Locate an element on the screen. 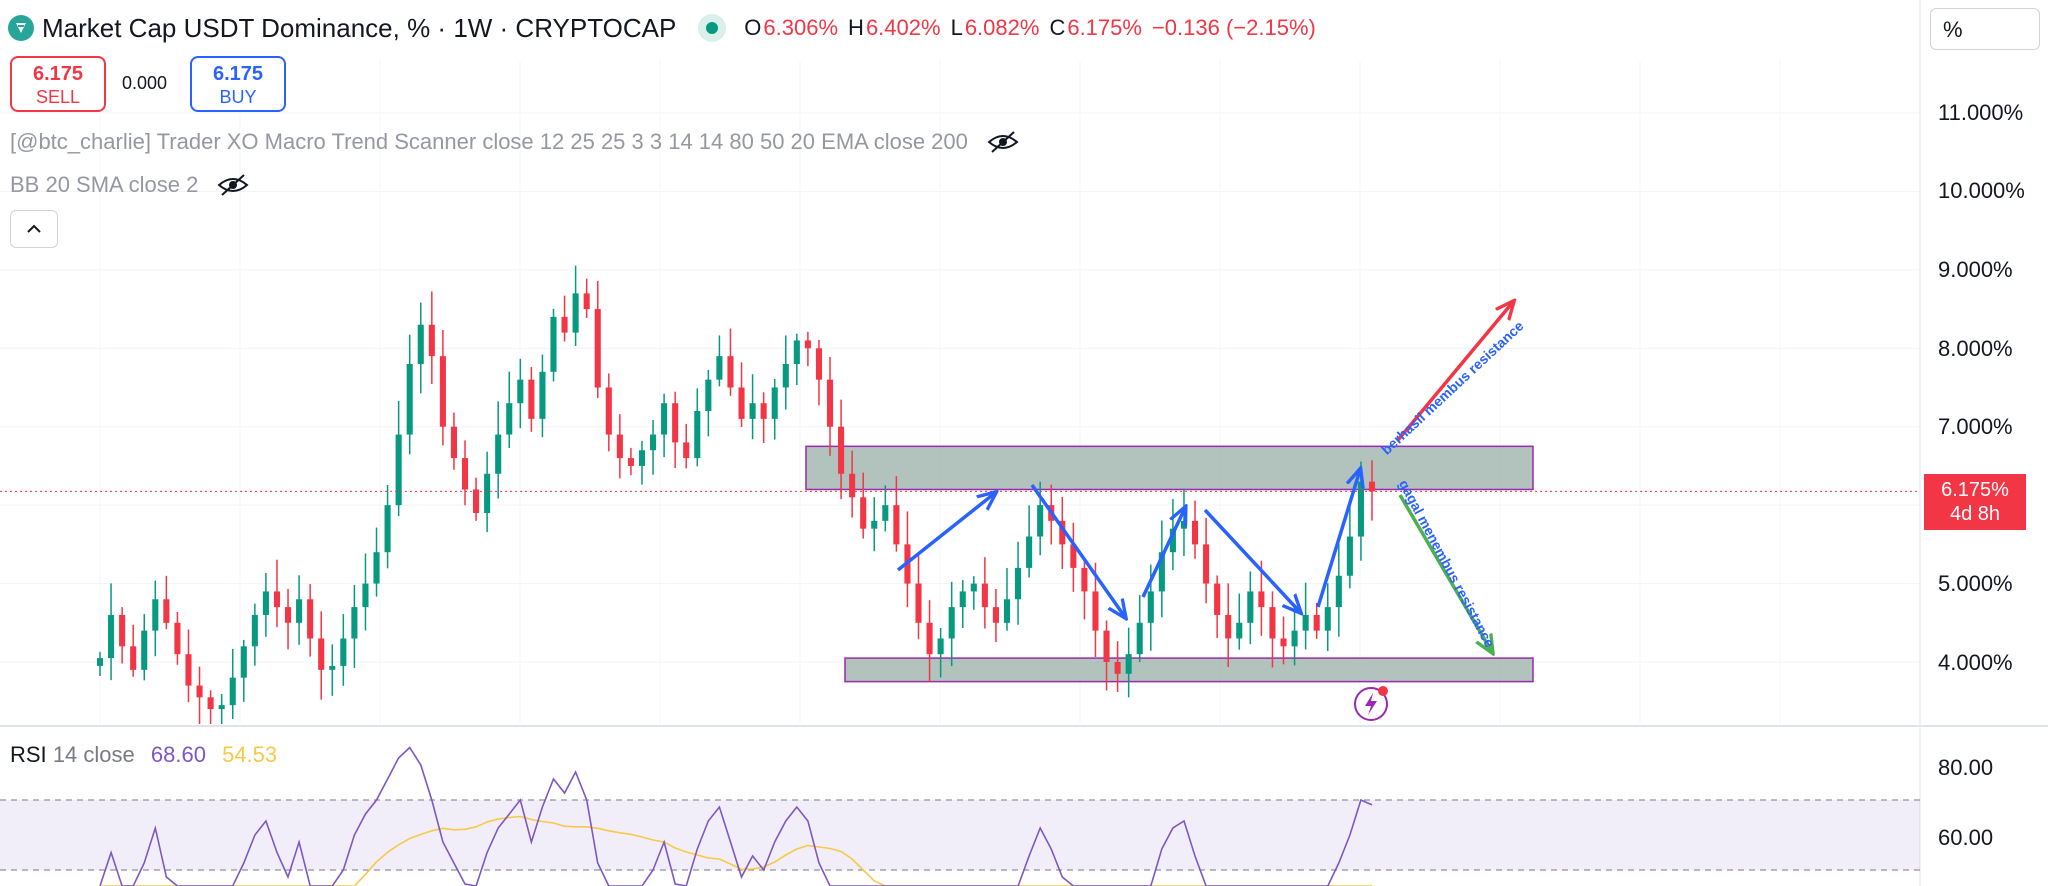 This screenshot has width=2048, height=886. rsi-legend: RSI 14 close 68.60 54.53 is located at coordinates (143, 755).